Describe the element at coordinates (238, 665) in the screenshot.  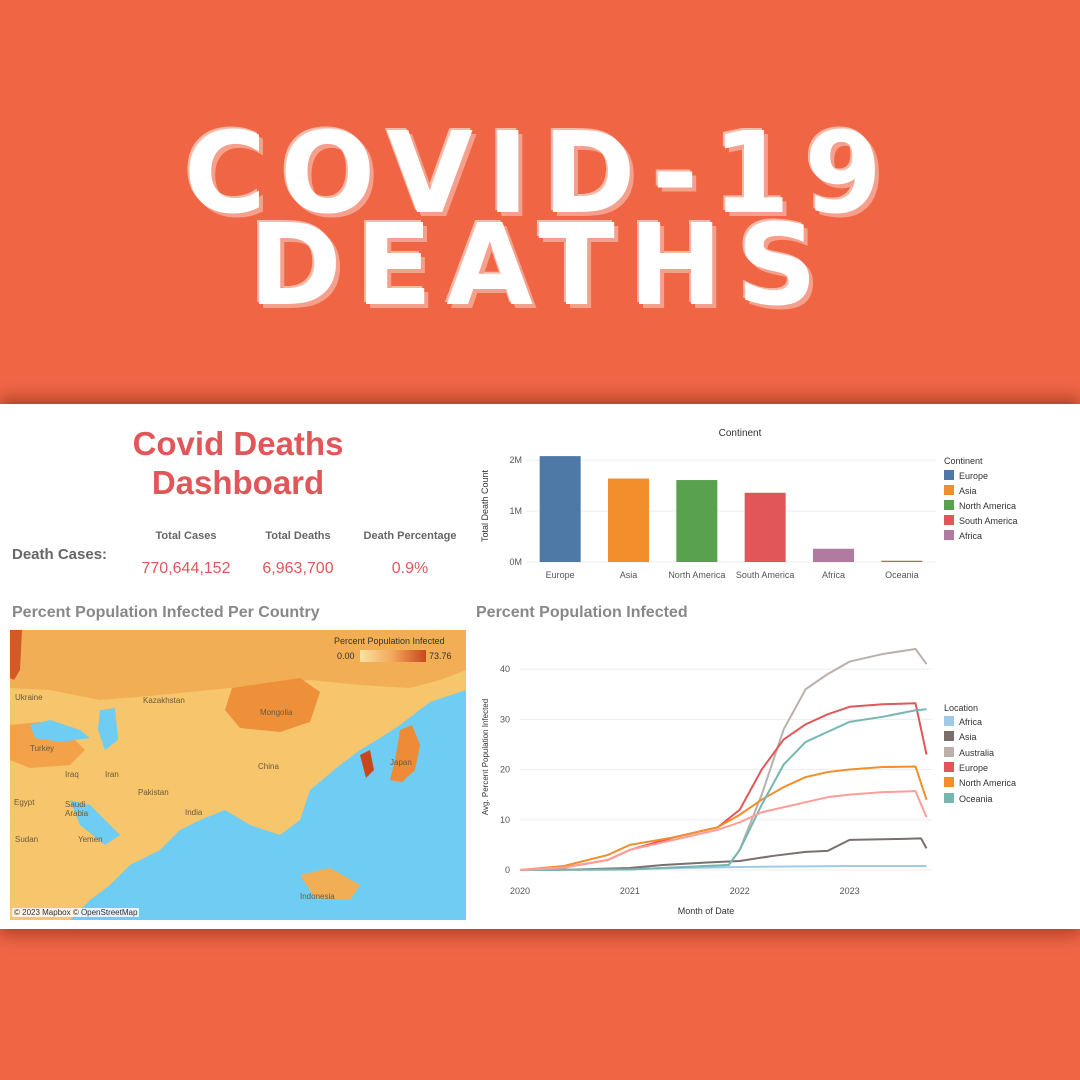
I see `northern-region` at that location.